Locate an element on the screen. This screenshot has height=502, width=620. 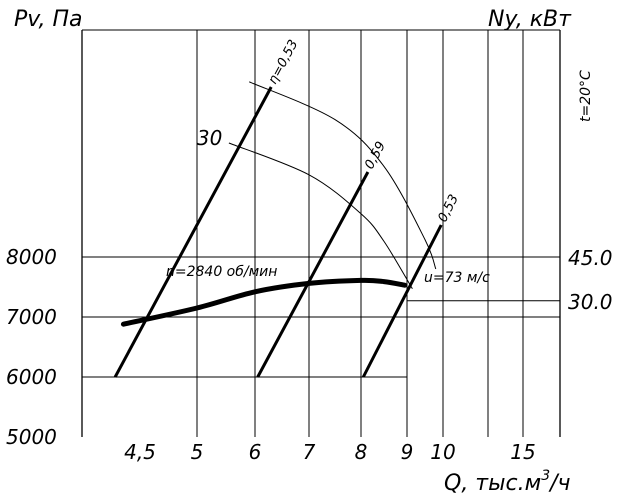
power-curve-label: 30 is located at coordinates (209, 138).